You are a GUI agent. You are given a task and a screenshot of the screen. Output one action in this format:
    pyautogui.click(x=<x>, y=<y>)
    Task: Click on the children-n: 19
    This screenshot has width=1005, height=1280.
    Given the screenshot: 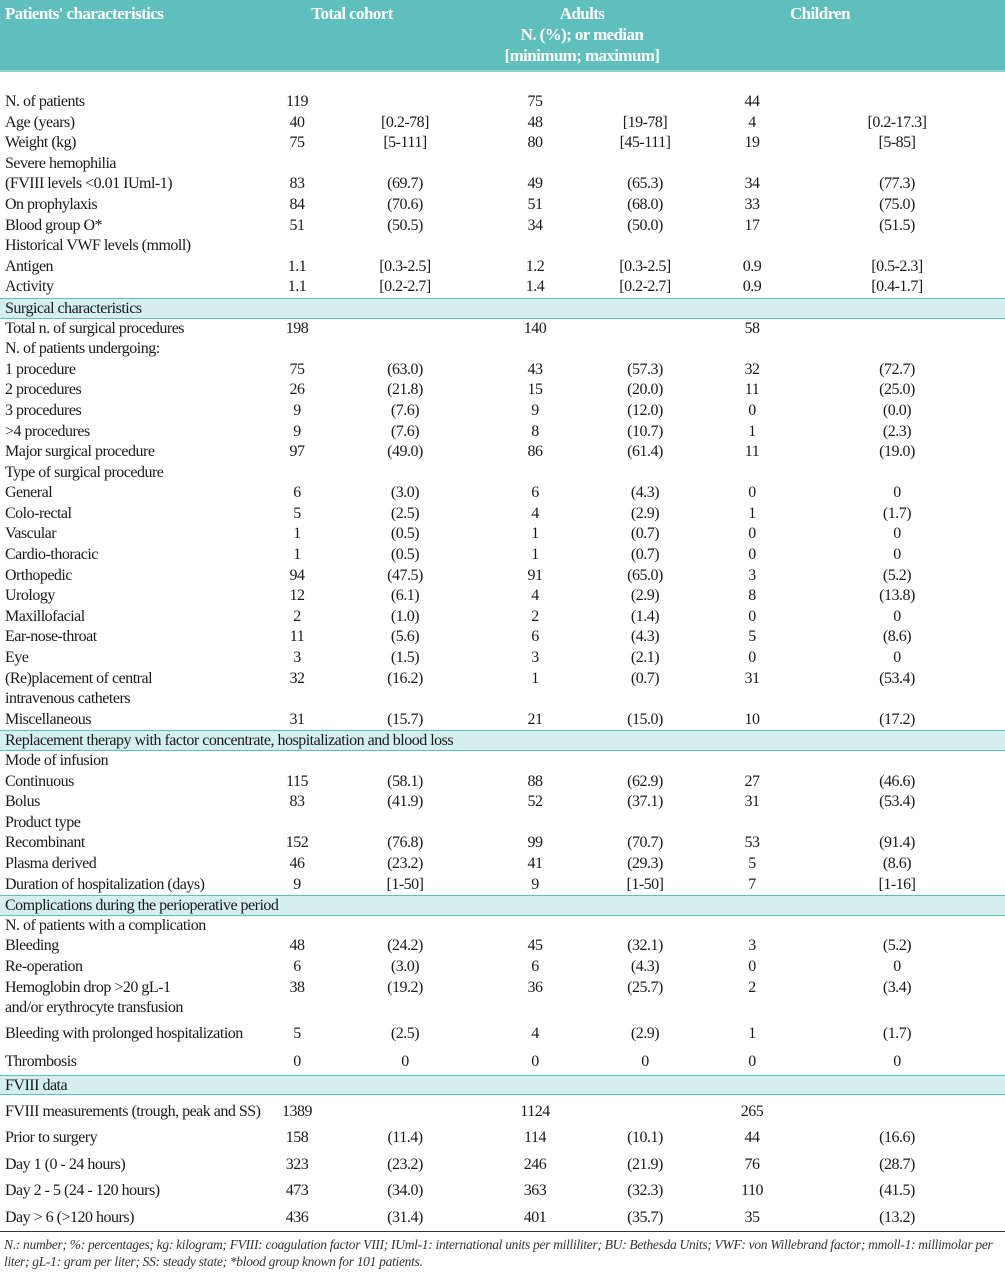 What is the action you would take?
    pyautogui.click(x=752, y=143)
    